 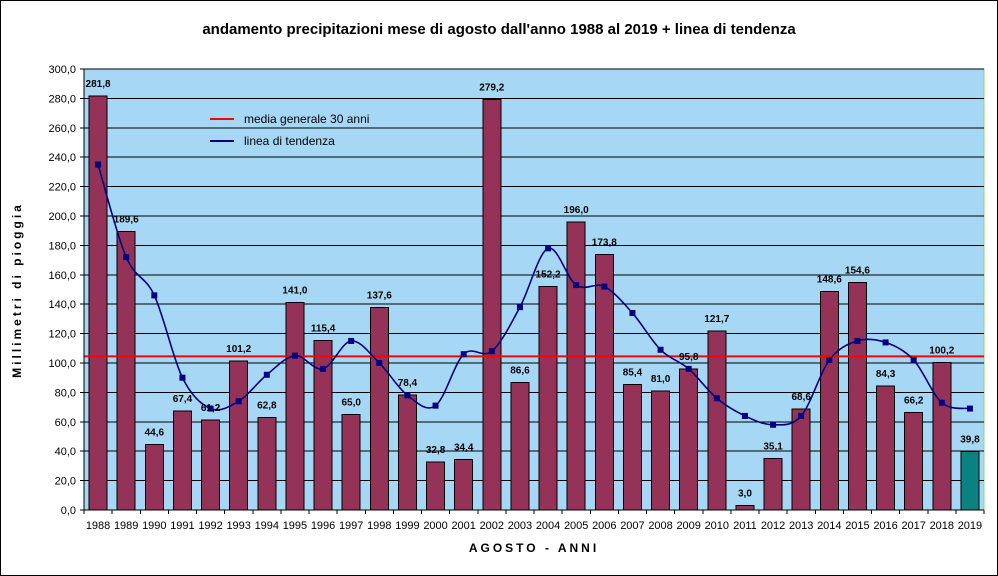 I want to click on y-tick-label: 20,0, so click(x=65, y=482).